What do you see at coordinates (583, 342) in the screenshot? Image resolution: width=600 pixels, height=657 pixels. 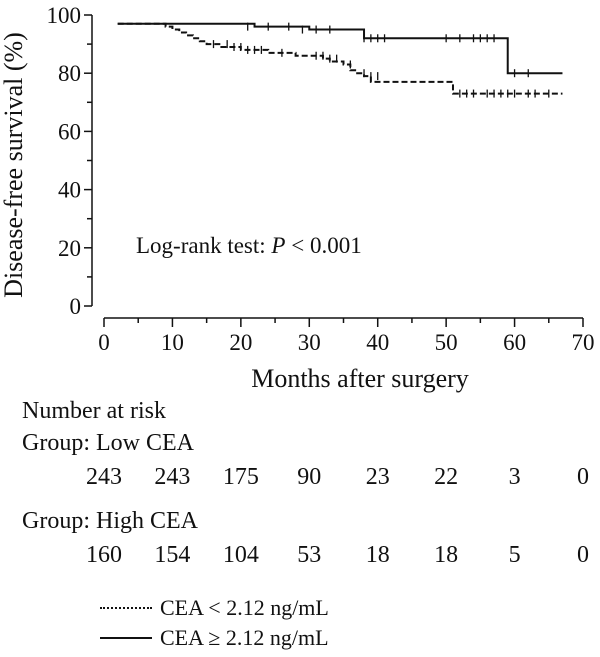 I see `x-tick-label: 70` at bounding box center [583, 342].